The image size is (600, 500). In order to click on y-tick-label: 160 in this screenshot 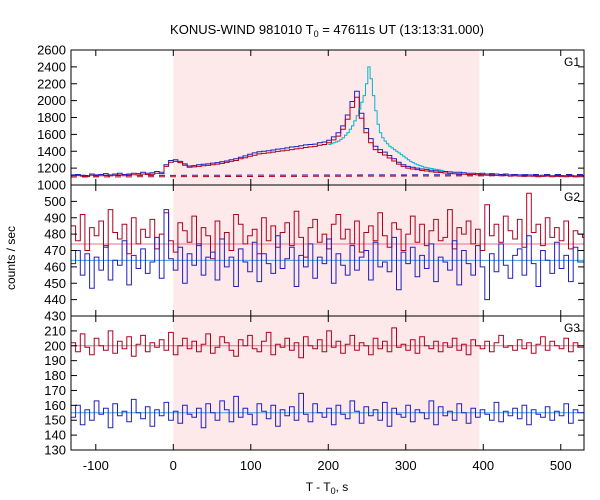, I will do `click(55, 405)`.